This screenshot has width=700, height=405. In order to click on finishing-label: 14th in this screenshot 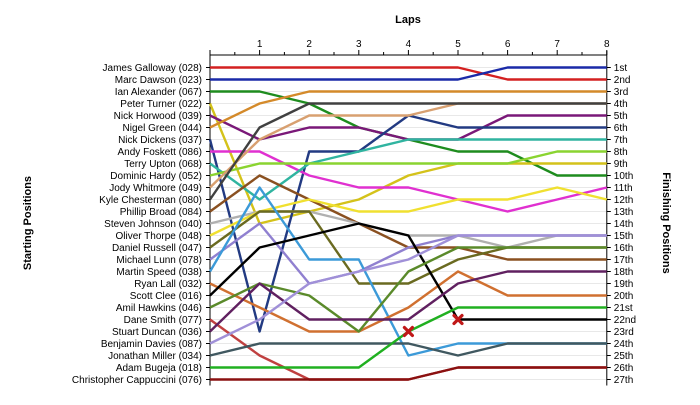, I will do `click(623, 224)`.